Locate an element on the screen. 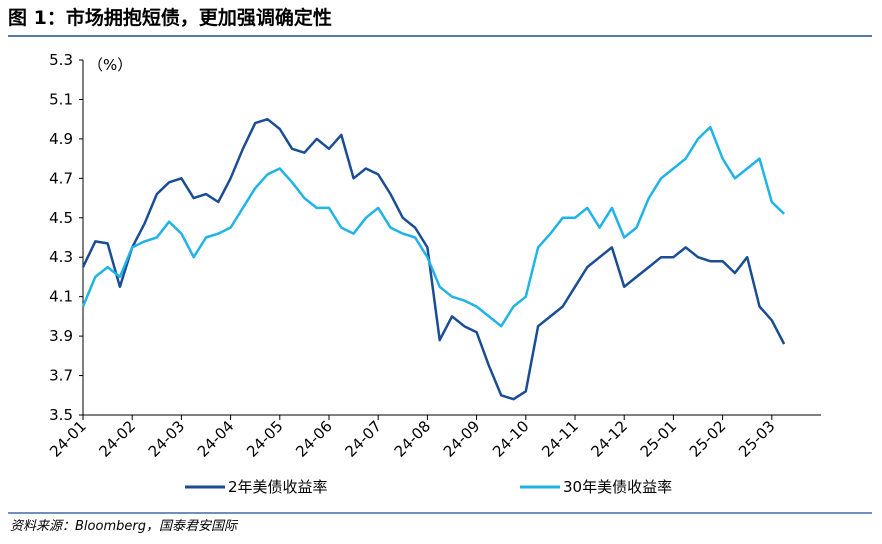 The image size is (882, 544). y-tick-label: 5.3 is located at coordinates (61, 60).